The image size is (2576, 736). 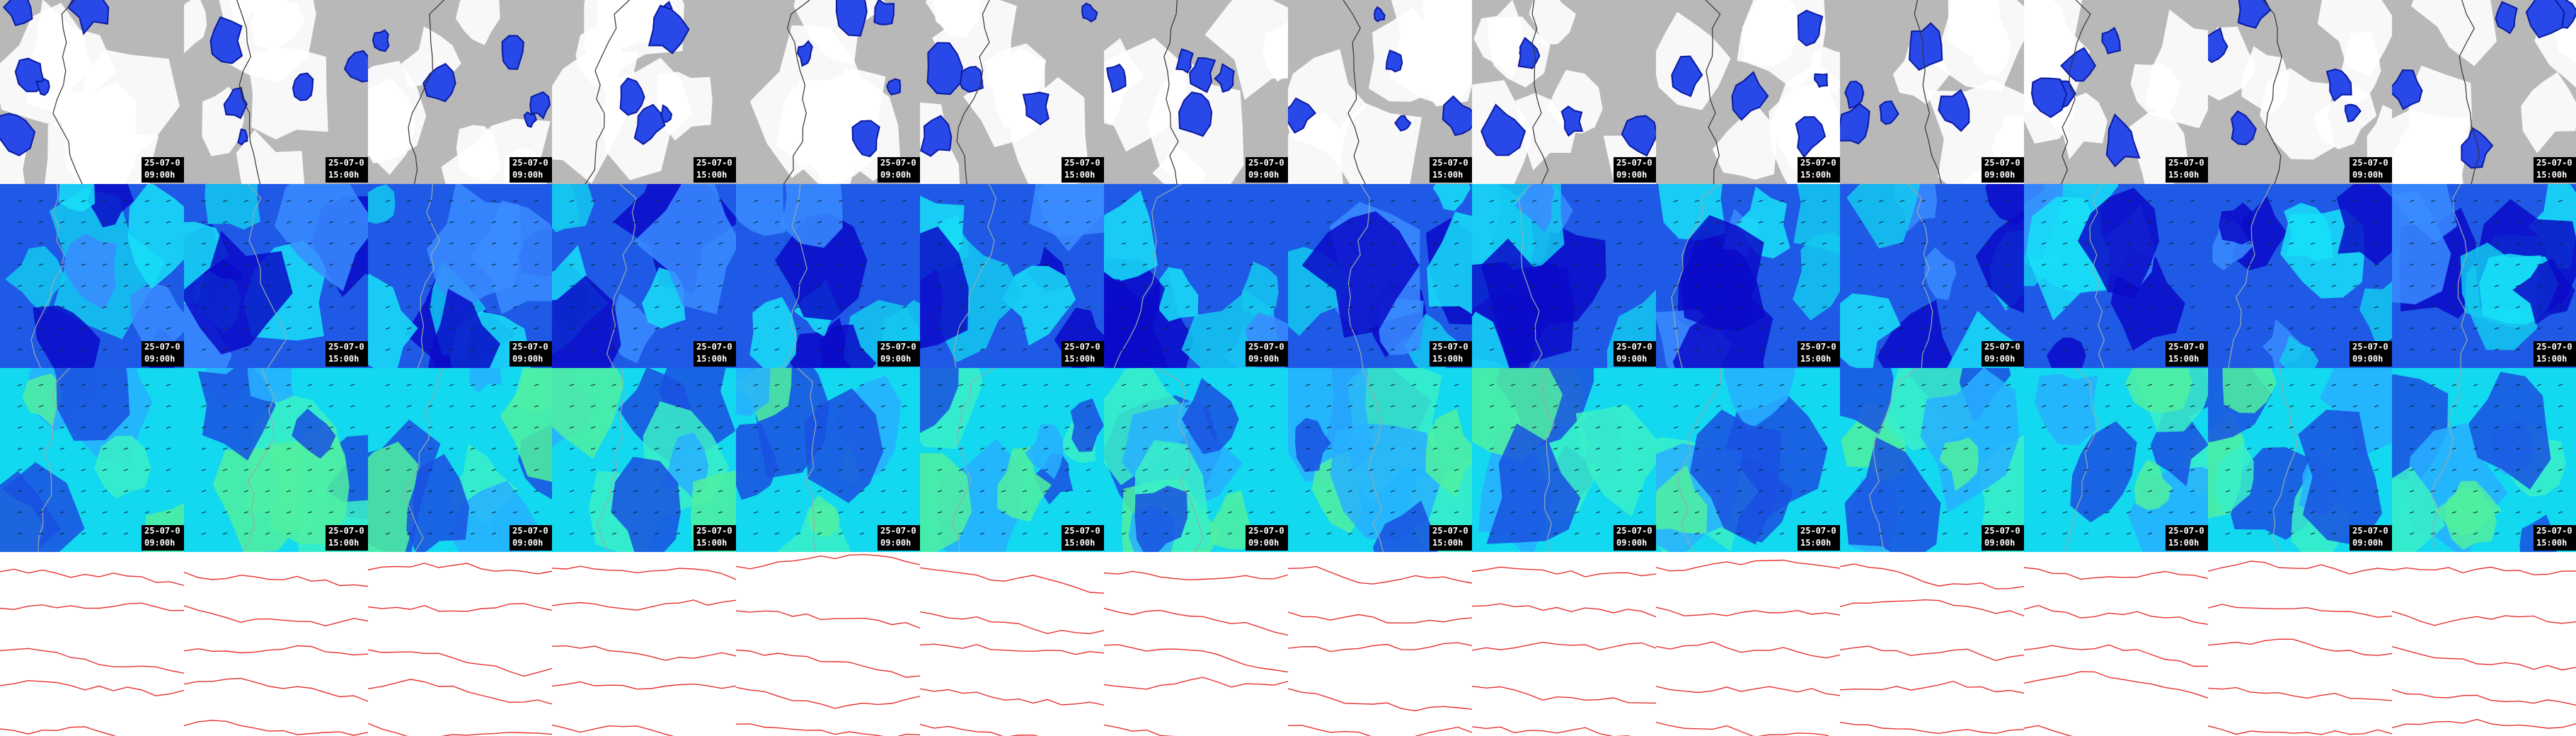 What do you see at coordinates (2371, 170) in the screenshot?
I see `time-label: 25-07-0 09:00h` at bounding box center [2371, 170].